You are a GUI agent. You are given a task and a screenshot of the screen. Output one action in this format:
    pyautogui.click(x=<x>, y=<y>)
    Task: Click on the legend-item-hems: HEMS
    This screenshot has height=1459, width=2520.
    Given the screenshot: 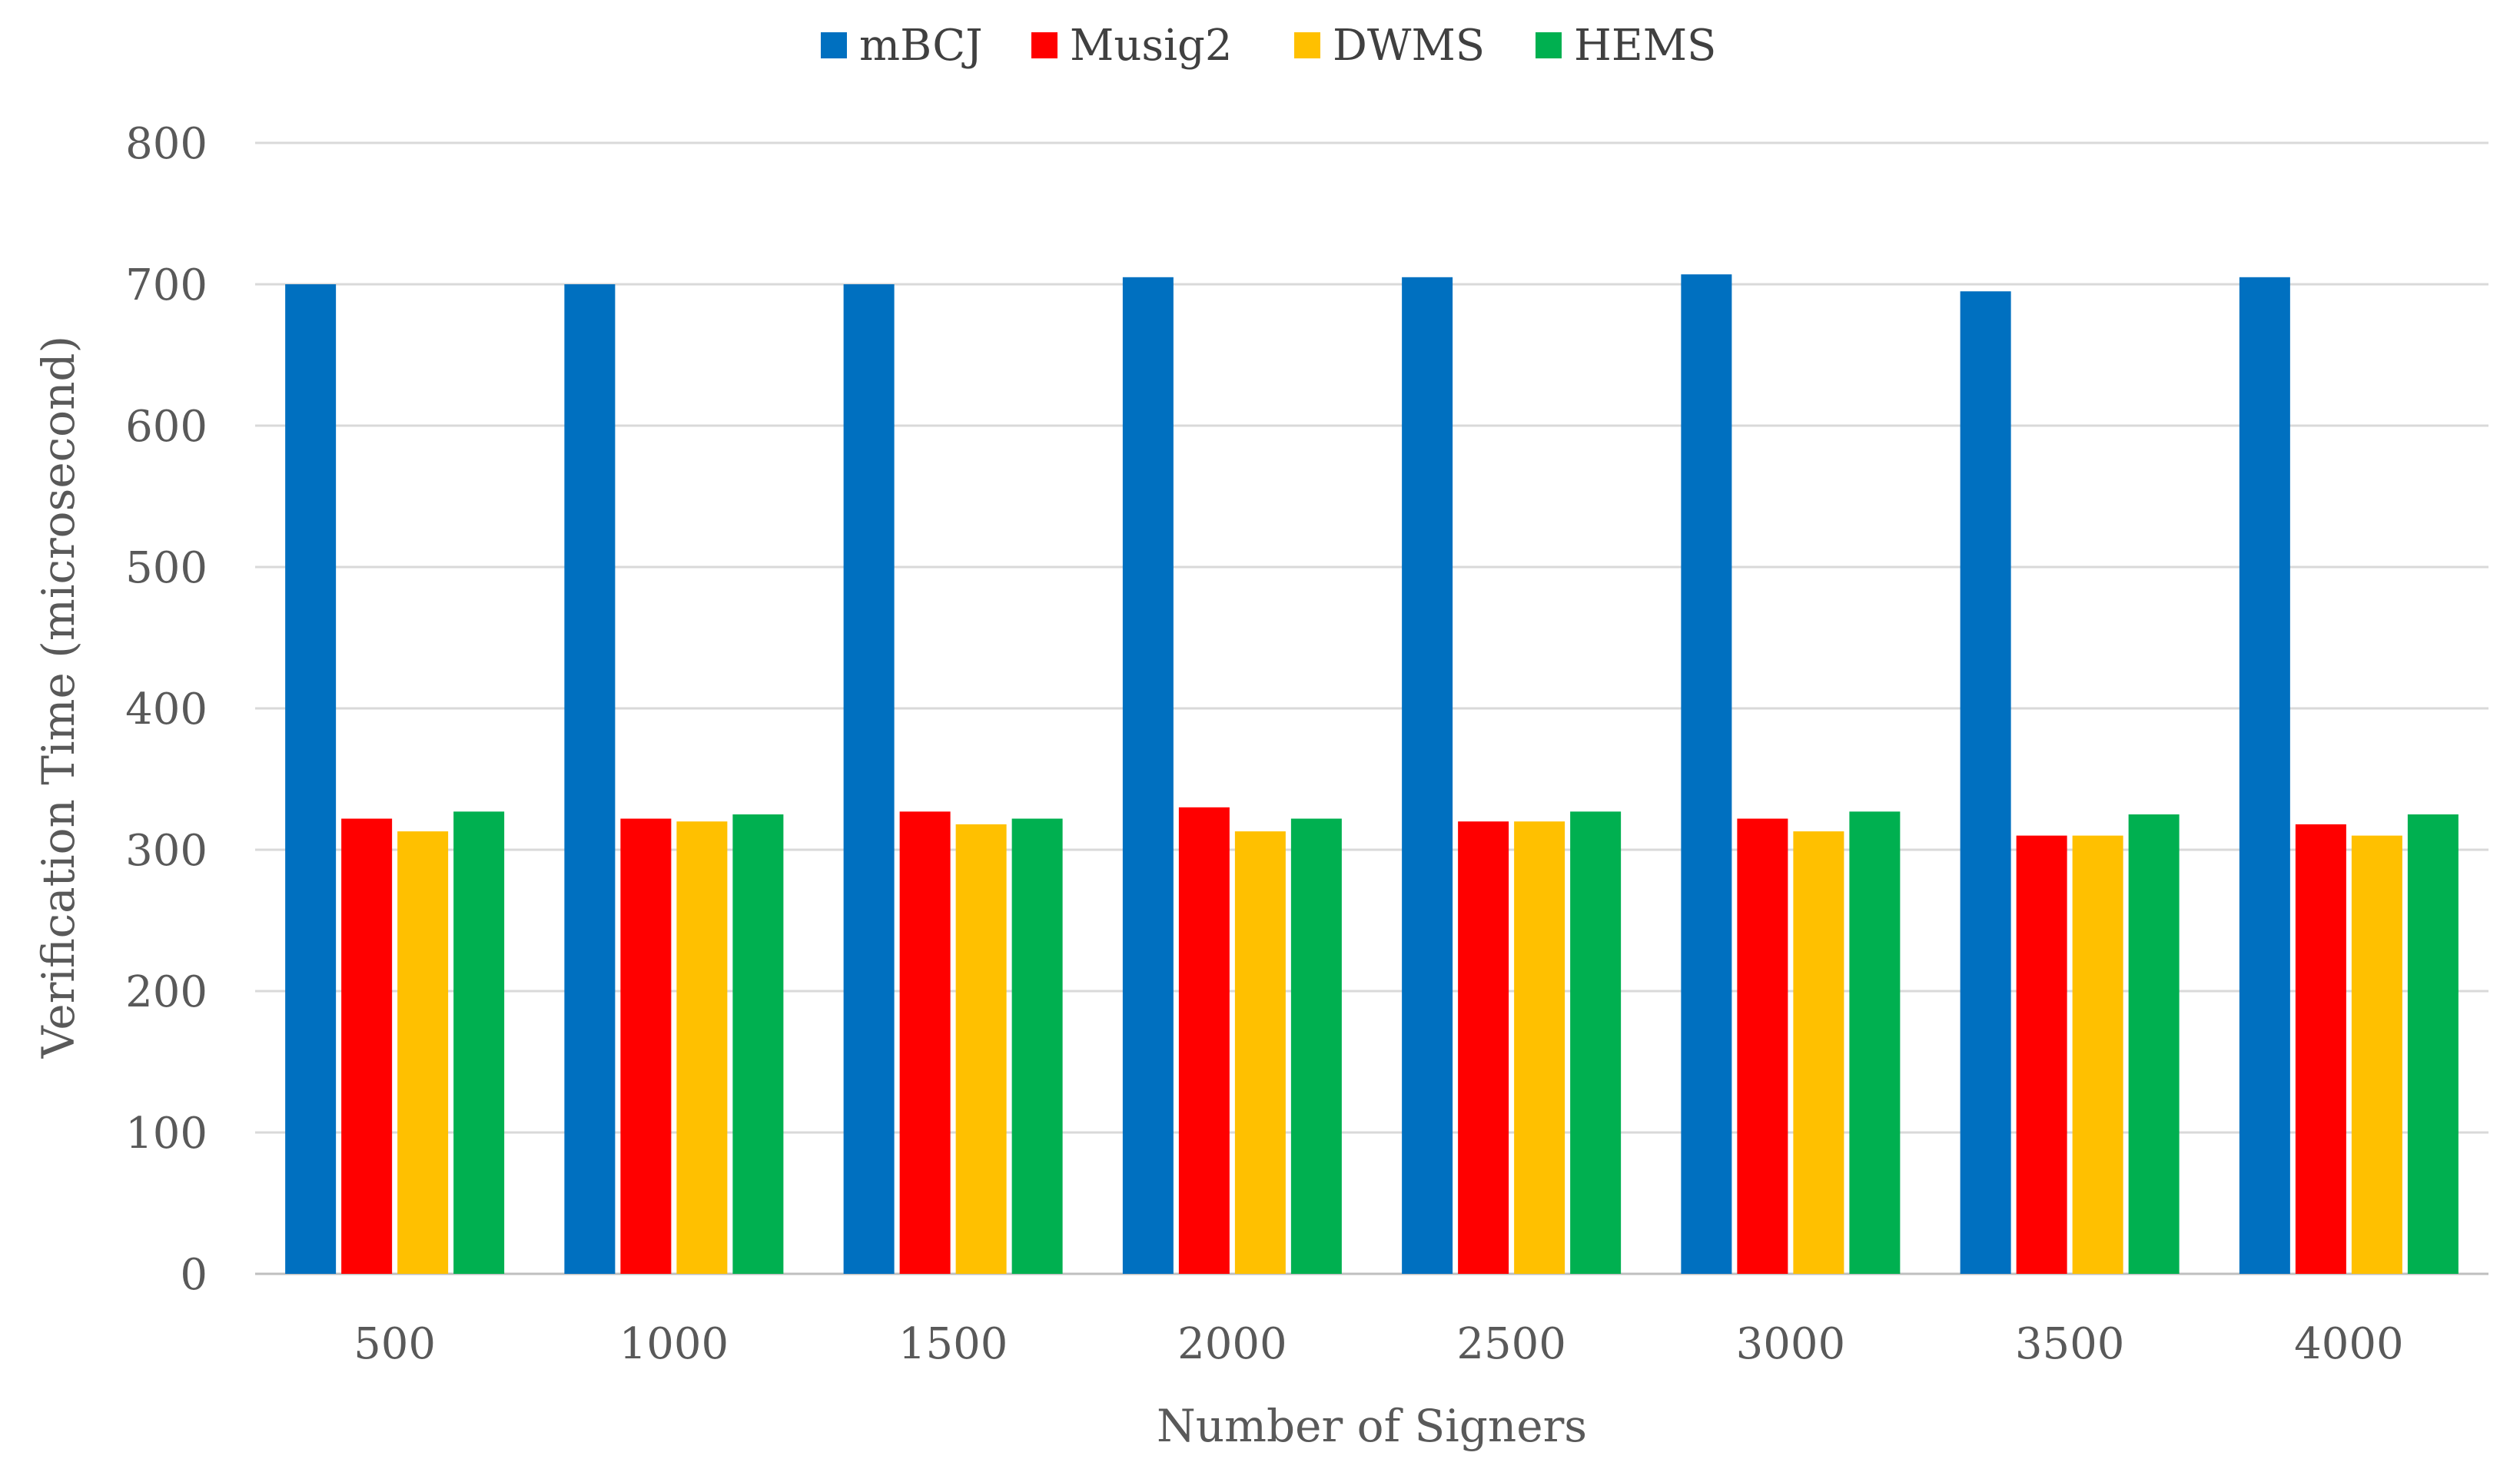 What is the action you would take?
    pyautogui.click(x=1626, y=46)
    